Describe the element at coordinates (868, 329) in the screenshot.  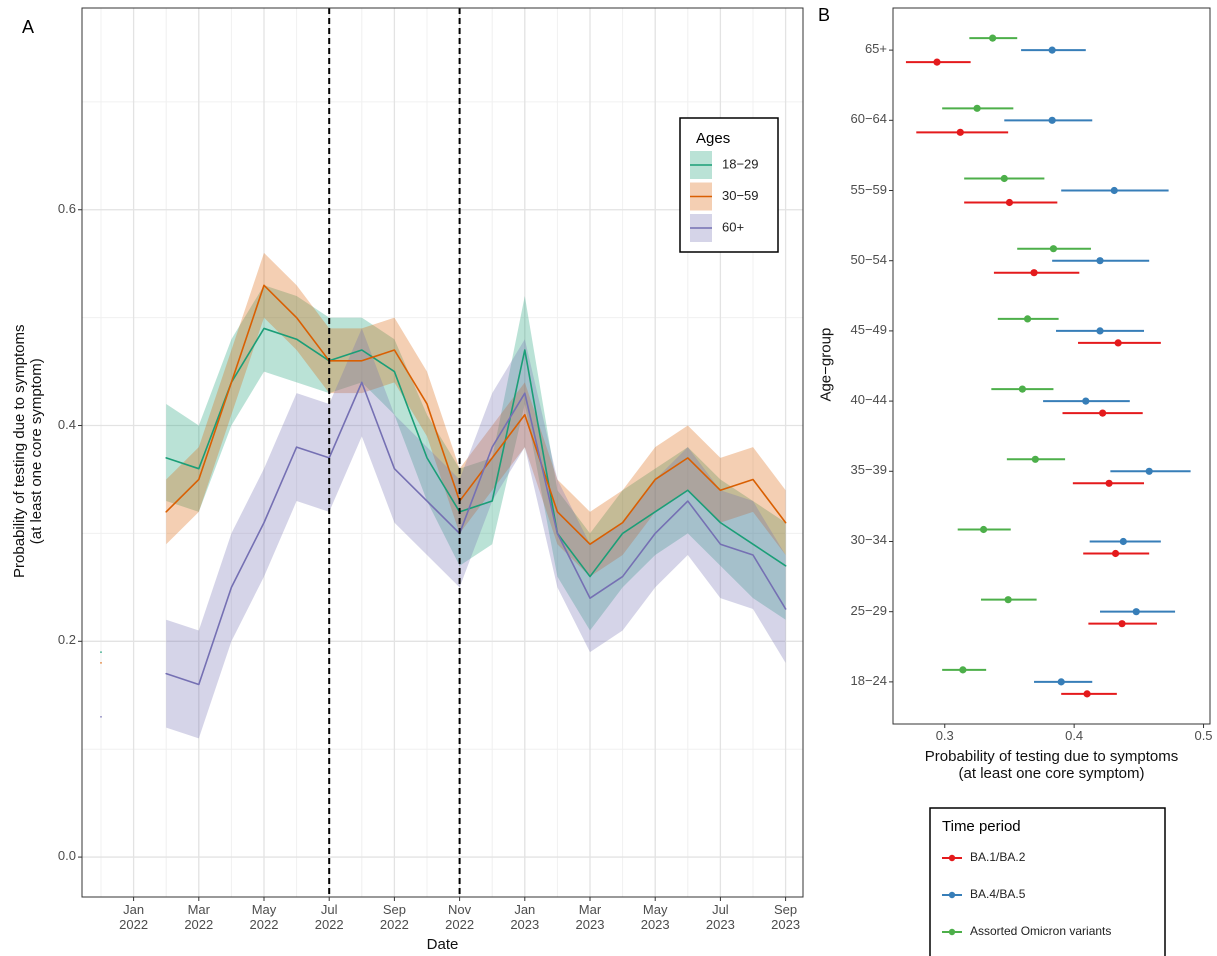
I see `y-tick-label: 45−49` at that location.